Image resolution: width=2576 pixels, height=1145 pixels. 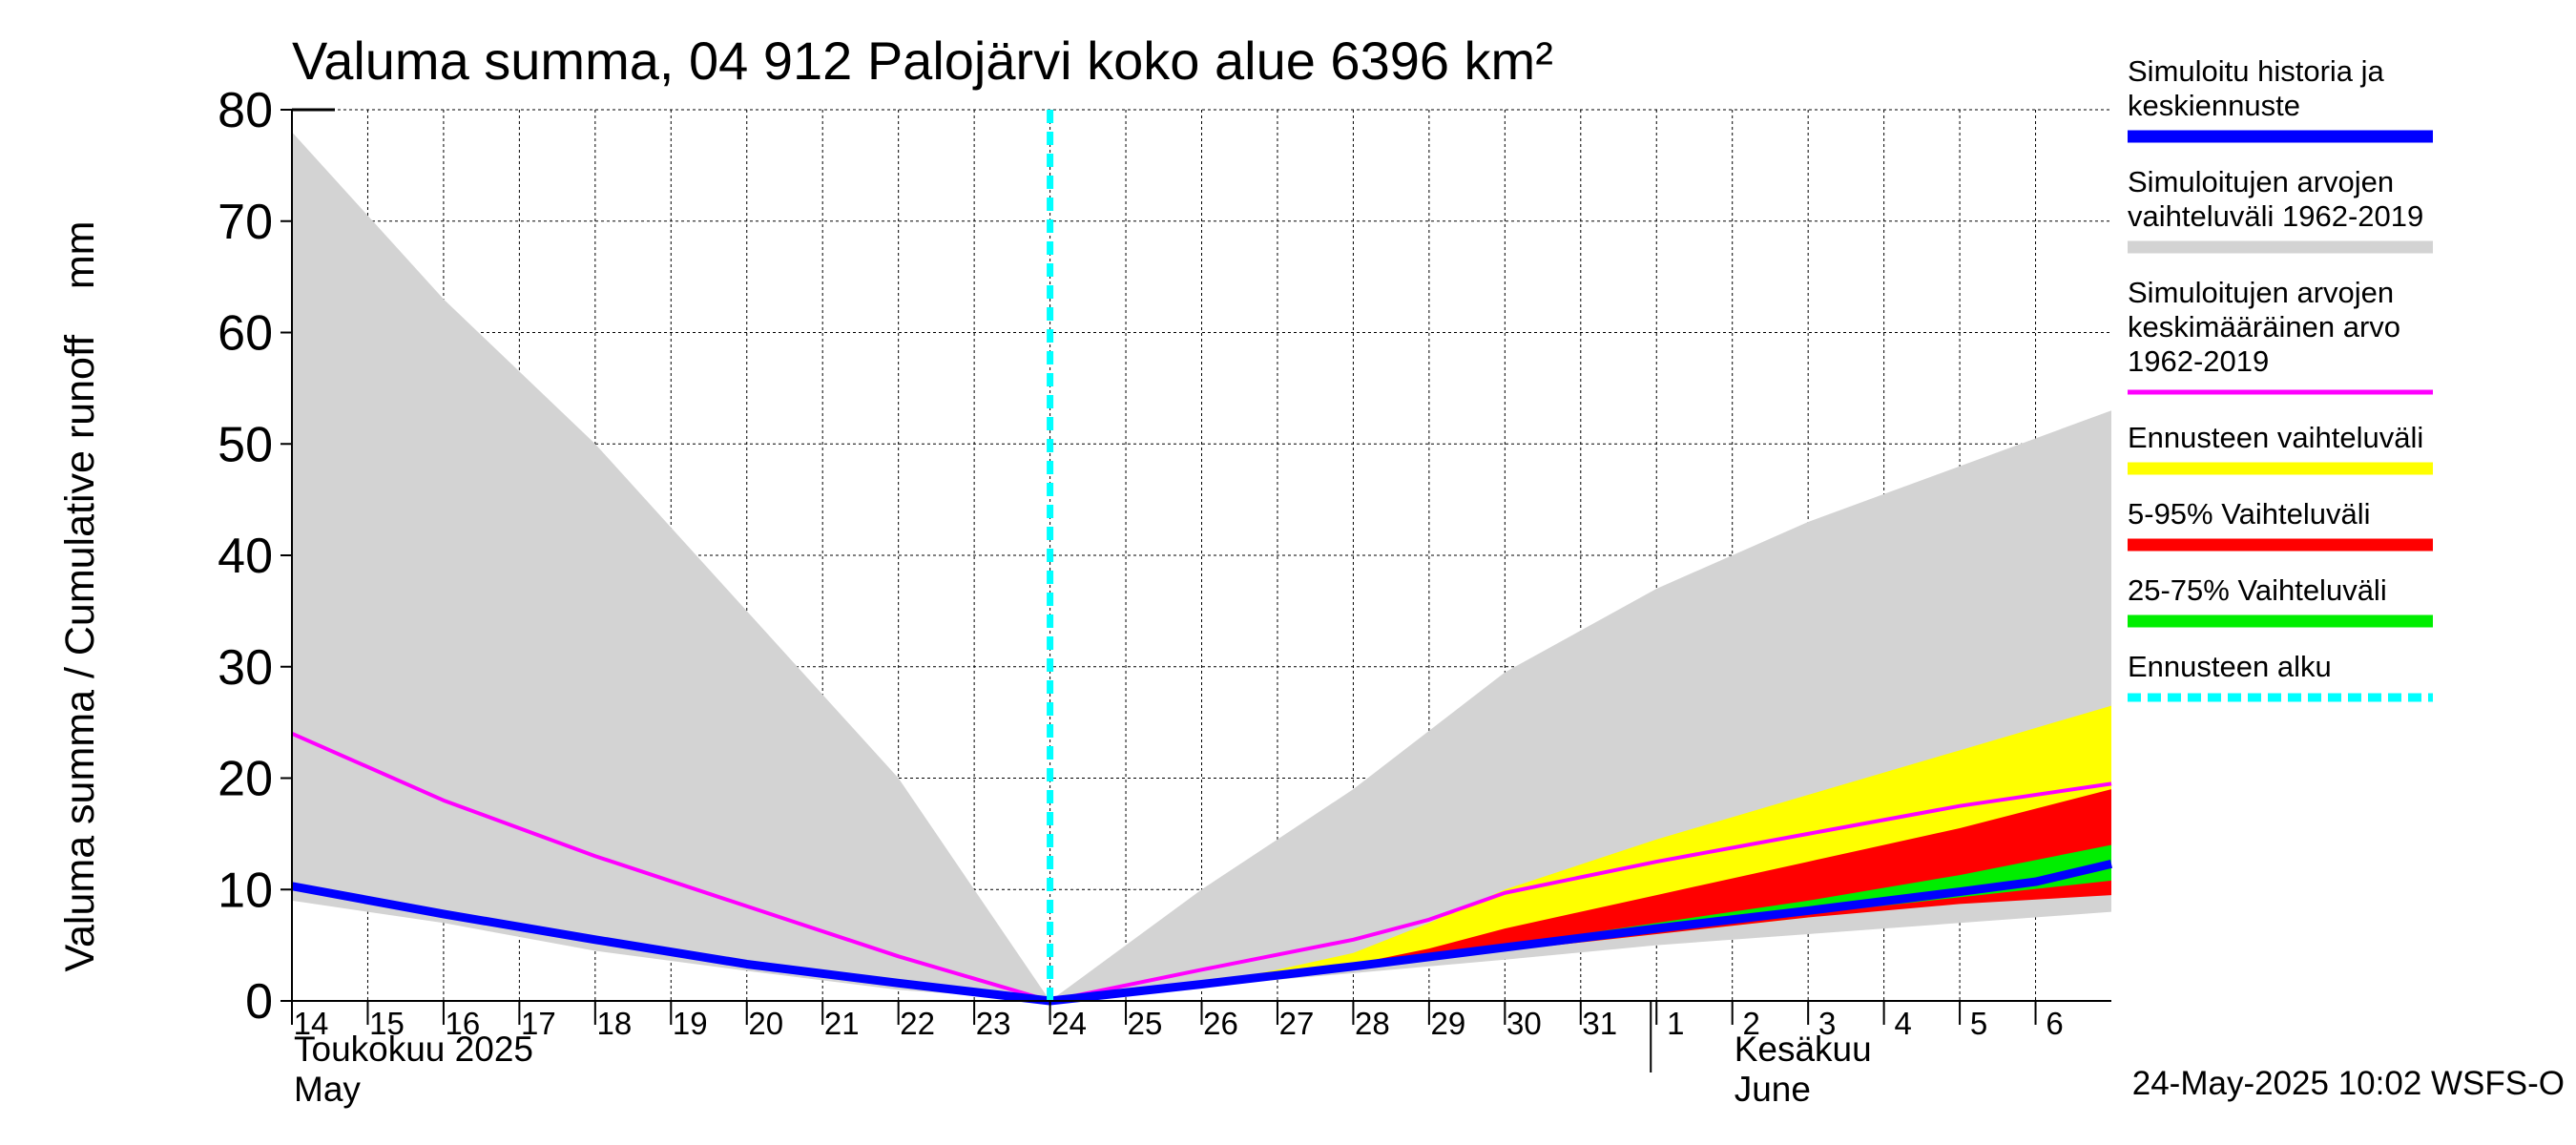 What do you see at coordinates (1069, 1023) in the screenshot?
I see `x-tick-label: 24` at bounding box center [1069, 1023].